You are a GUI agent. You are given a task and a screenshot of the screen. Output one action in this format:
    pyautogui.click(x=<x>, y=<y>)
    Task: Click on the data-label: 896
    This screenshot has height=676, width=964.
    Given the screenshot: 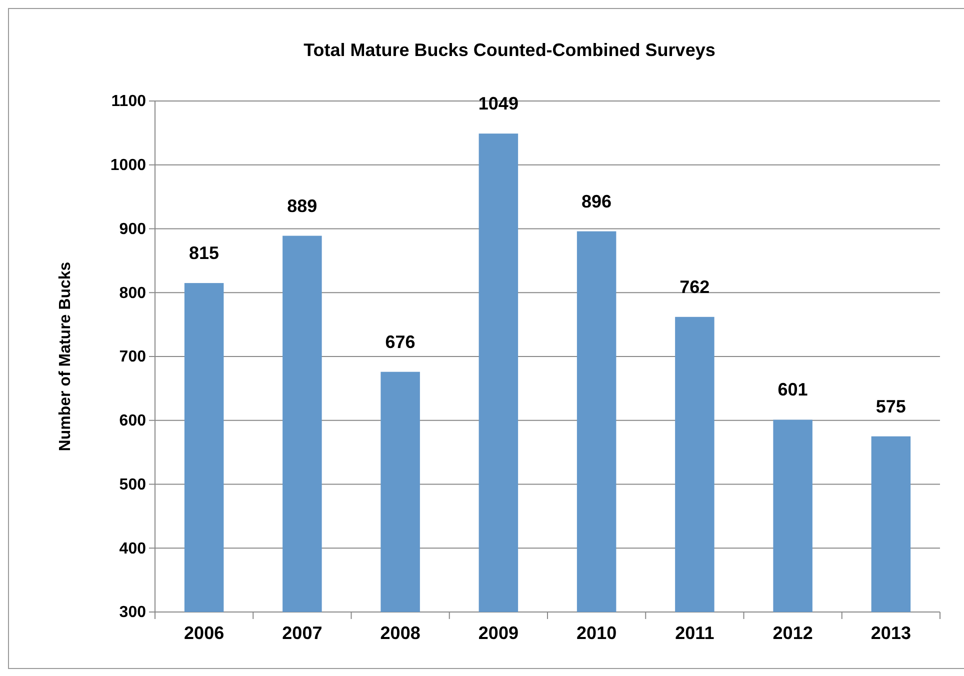 What is the action you would take?
    pyautogui.click(x=597, y=201)
    